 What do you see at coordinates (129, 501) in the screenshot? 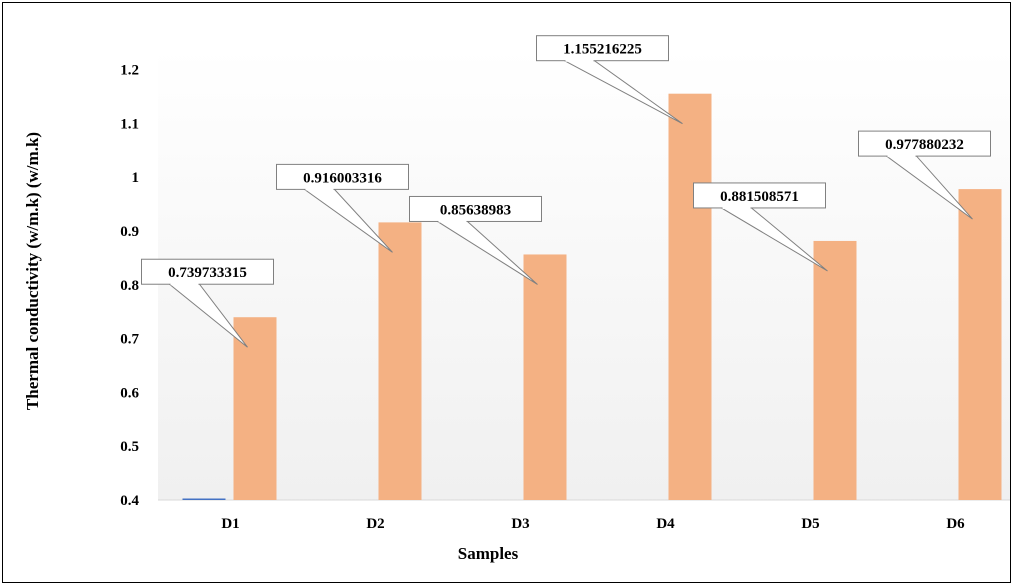
I see `y-tick-label: 0.4` at bounding box center [129, 501].